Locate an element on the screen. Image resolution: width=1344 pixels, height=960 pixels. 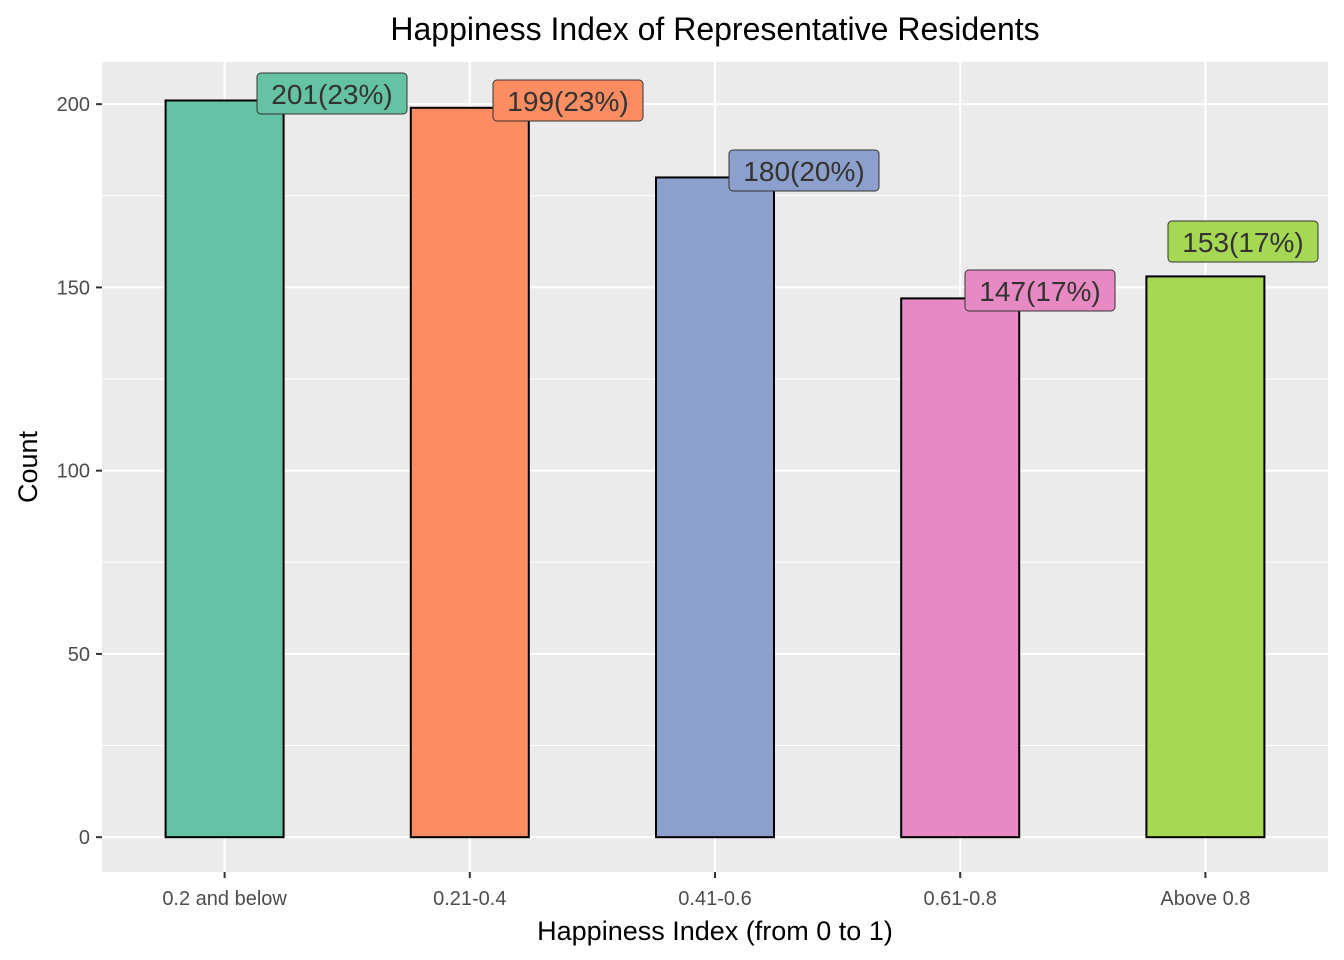
x-tick-label: 0.21-0.4 is located at coordinates (469, 899).